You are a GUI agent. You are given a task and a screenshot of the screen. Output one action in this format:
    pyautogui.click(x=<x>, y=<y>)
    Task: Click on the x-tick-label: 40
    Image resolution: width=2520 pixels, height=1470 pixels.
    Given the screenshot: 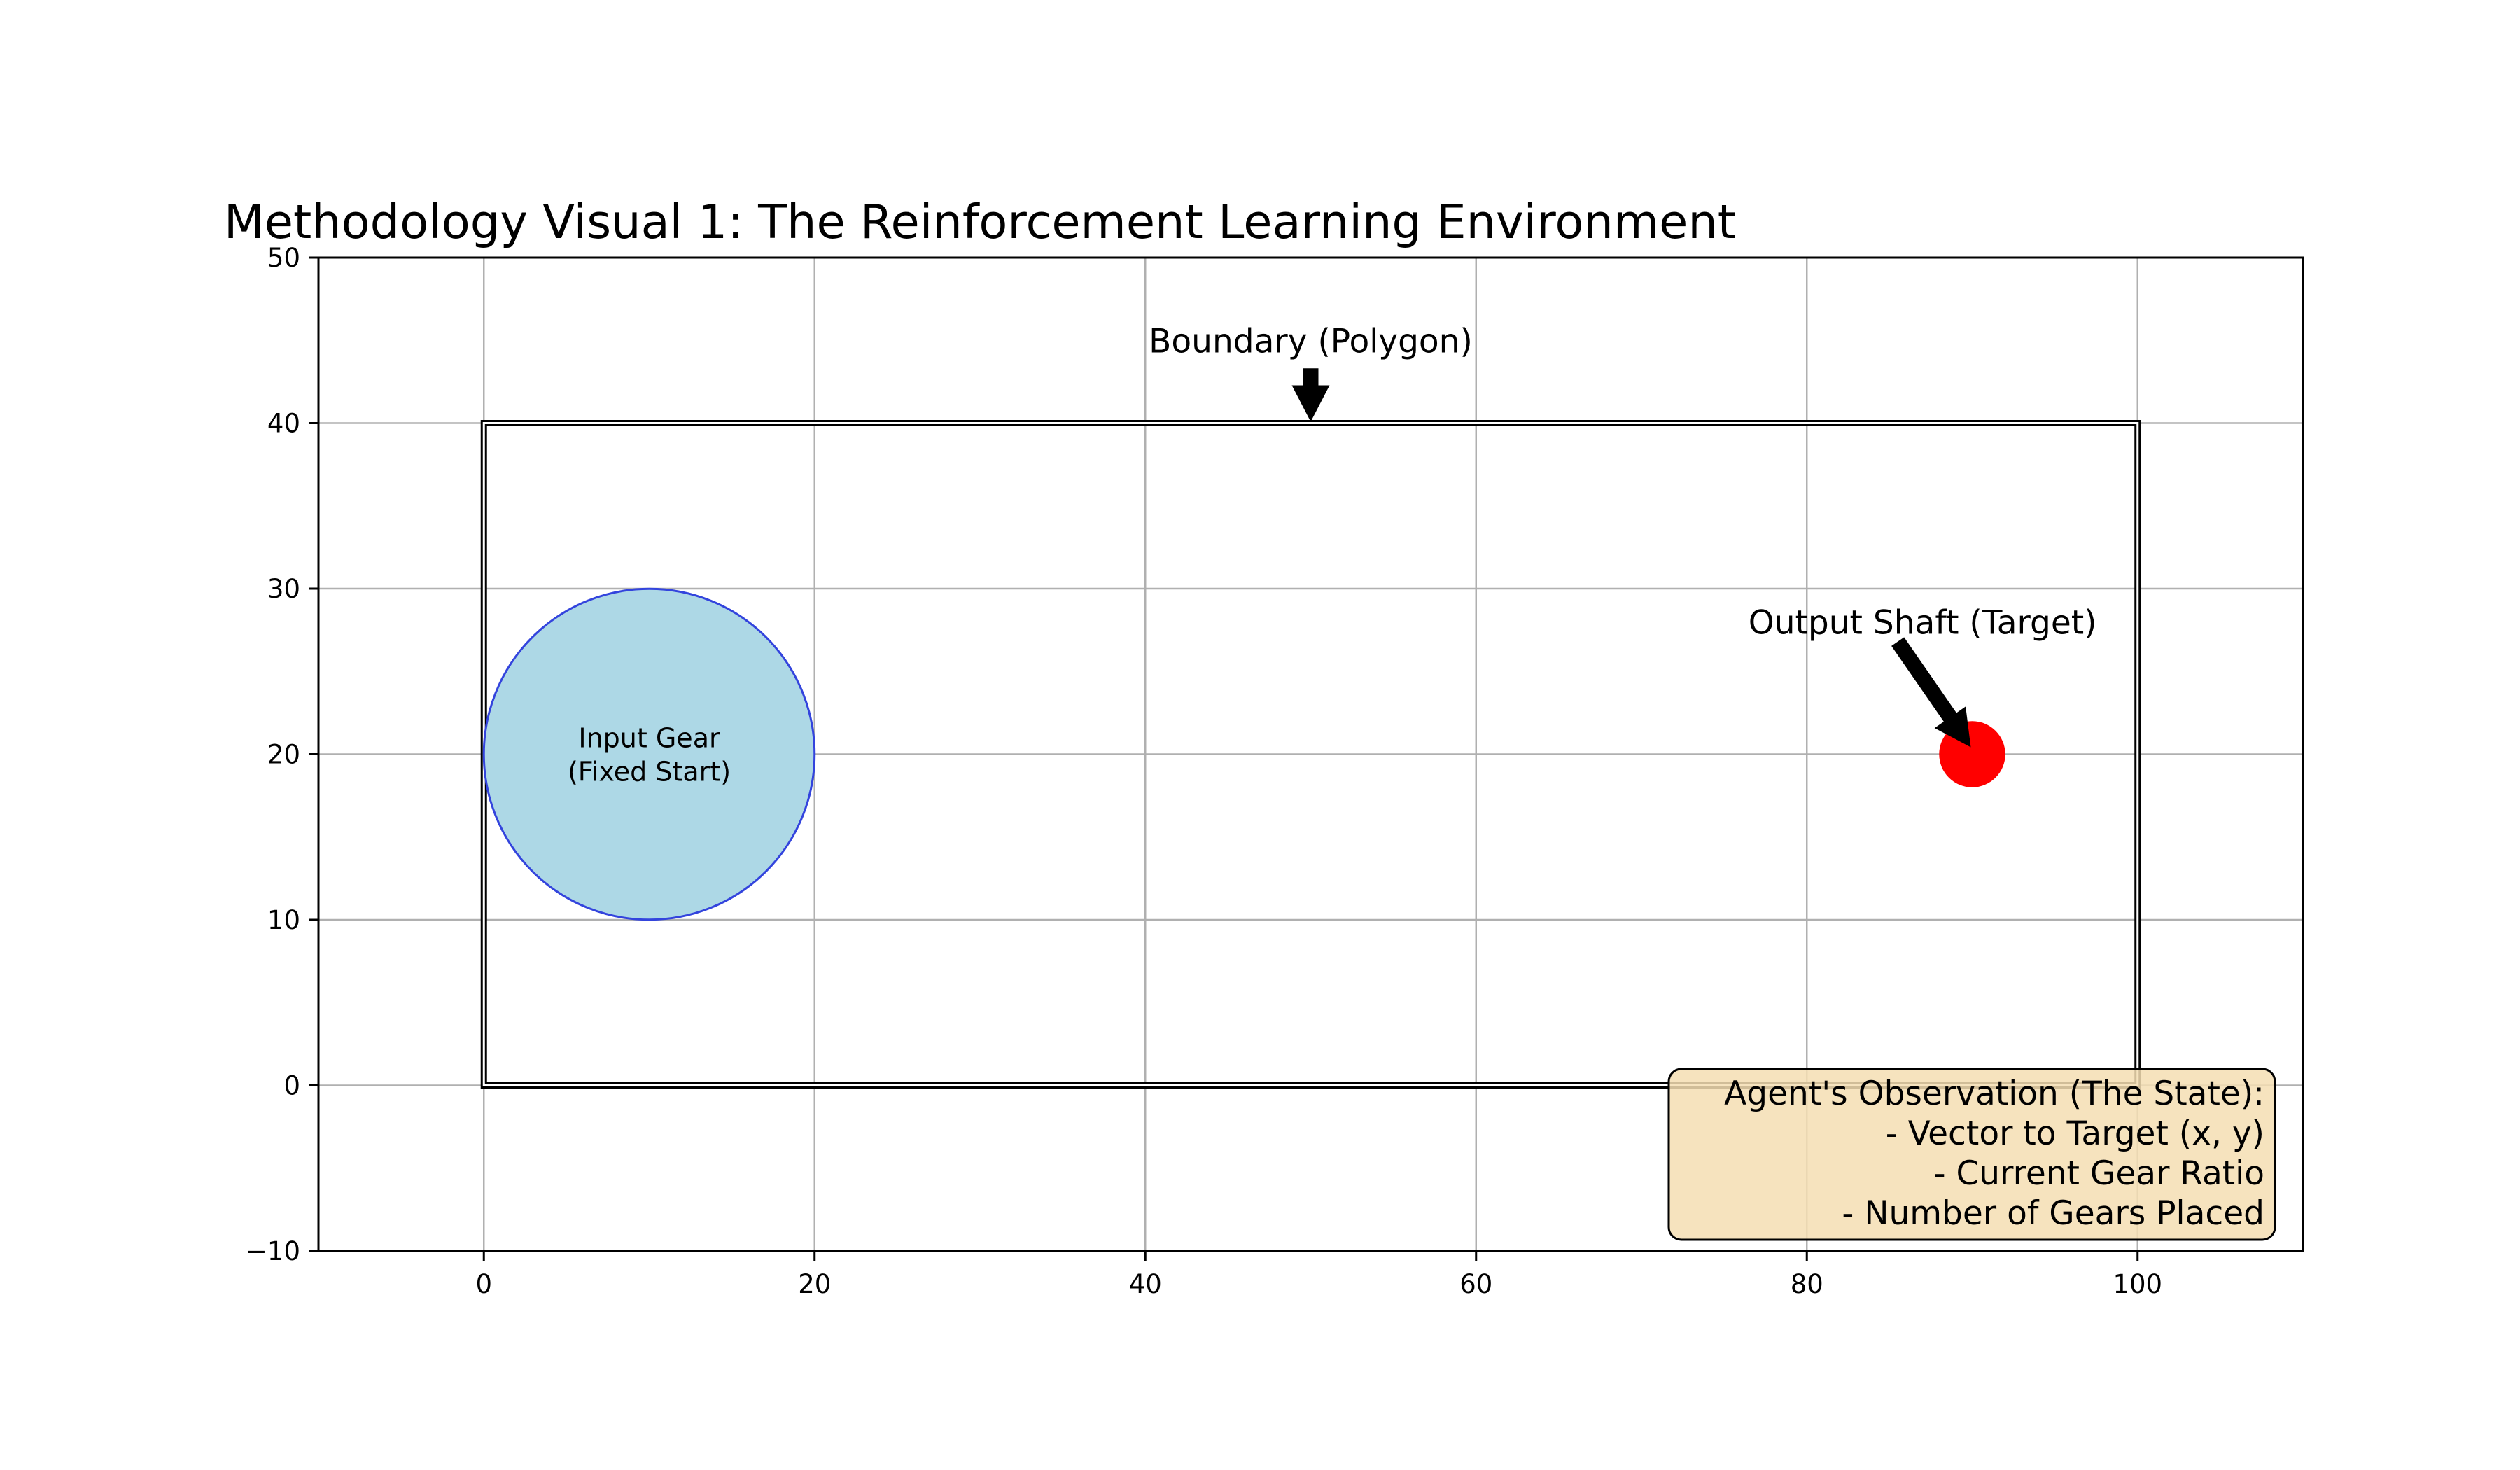 What is the action you would take?
    pyautogui.click(x=1145, y=1284)
    